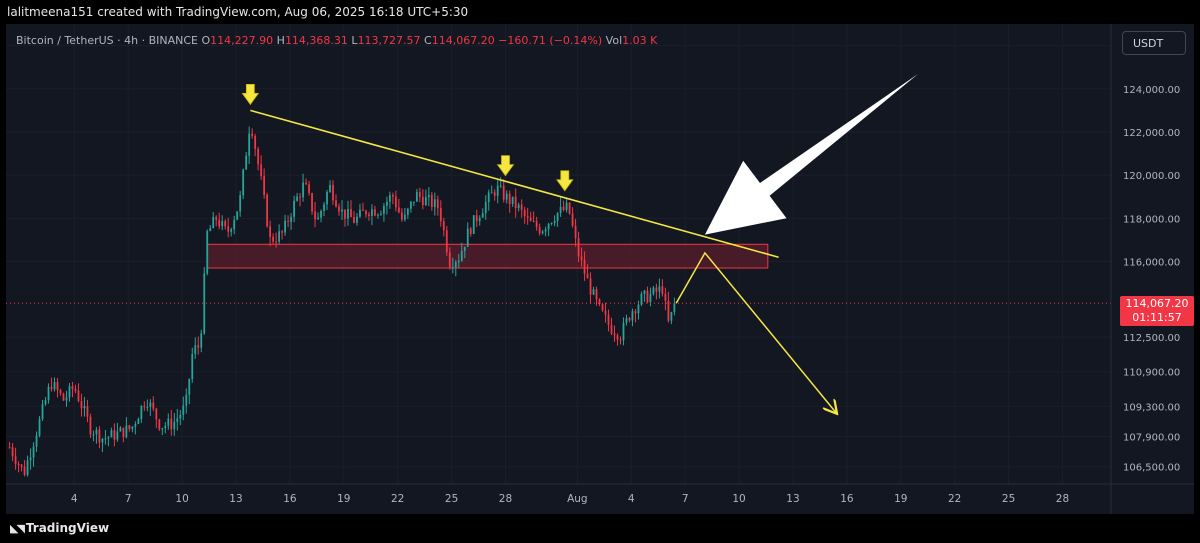  Describe the element at coordinates (1151, 90) in the screenshot. I see `y-tick-label: 124,000.00` at that location.